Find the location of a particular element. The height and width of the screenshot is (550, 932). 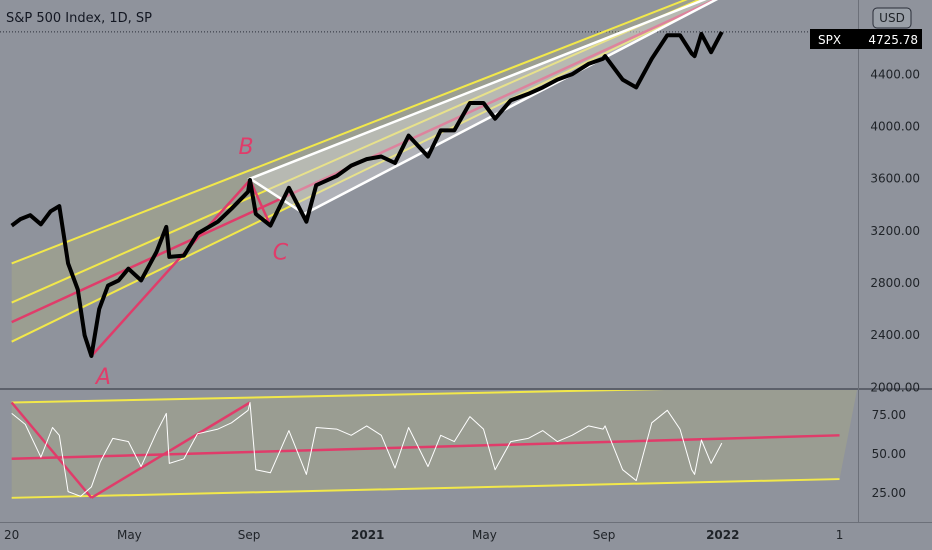

price-y-tick-label: 3200.00 is located at coordinates (895, 231).